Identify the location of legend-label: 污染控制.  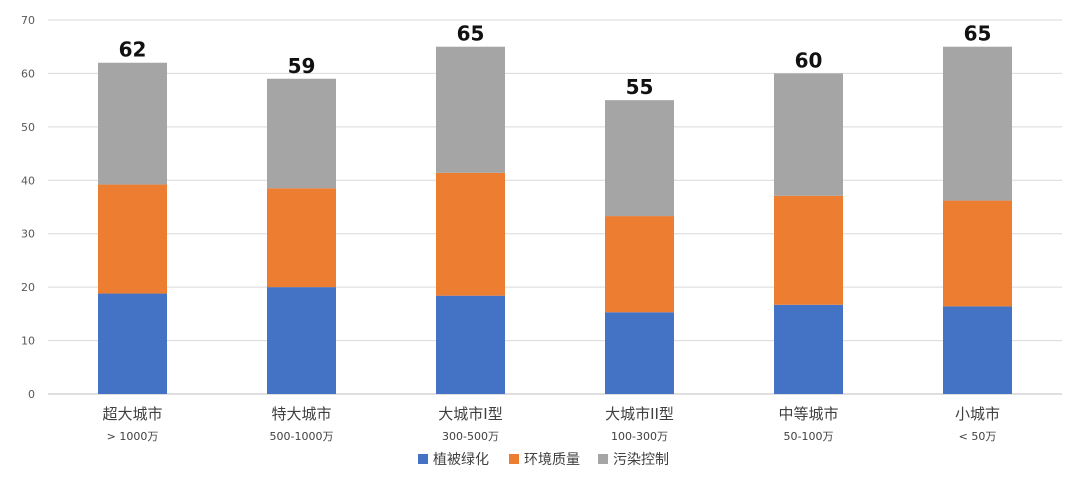
(641, 460).